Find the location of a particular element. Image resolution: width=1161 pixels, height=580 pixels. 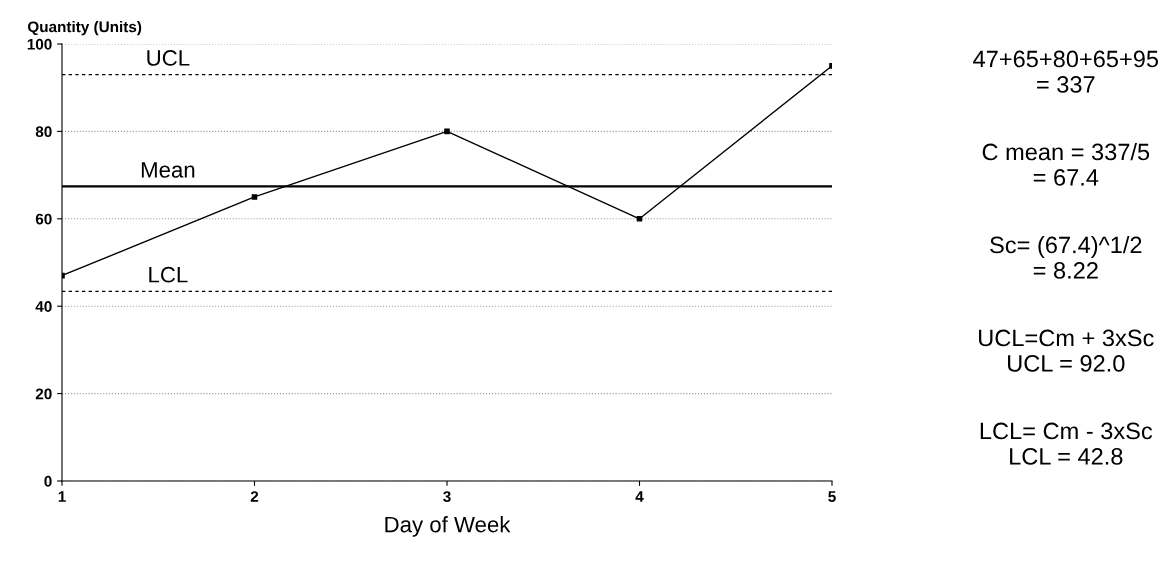

text: UCL=Cm + 3xSc UCL = 92.0 is located at coordinates (1066, 350).